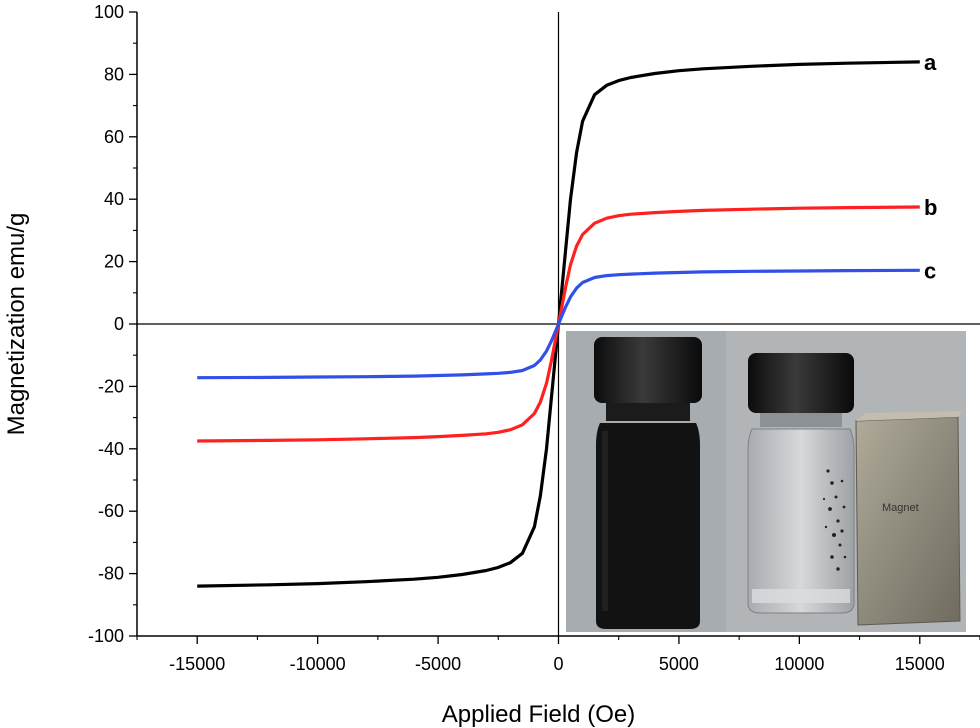 Image resolution: width=980 pixels, height=728 pixels. Describe the element at coordinates (197, 664) in the screenshot. I see `x-tick-label: -15000` at that location.